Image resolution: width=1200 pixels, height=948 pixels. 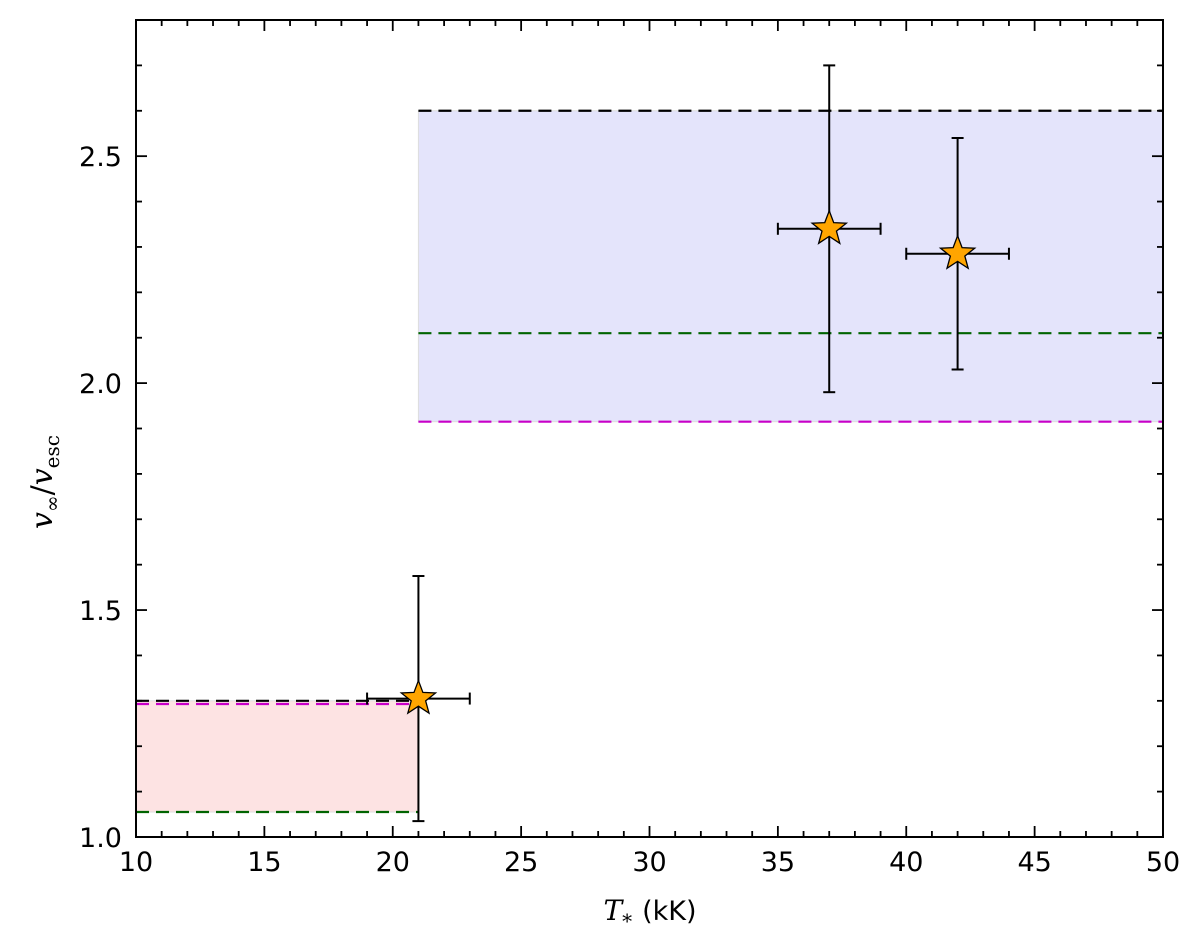 What do you see at coordinates (52, 503) in the screenshot?
I see `y-axis-numerator-subscript: ∞` at bounding box center [52, 503].